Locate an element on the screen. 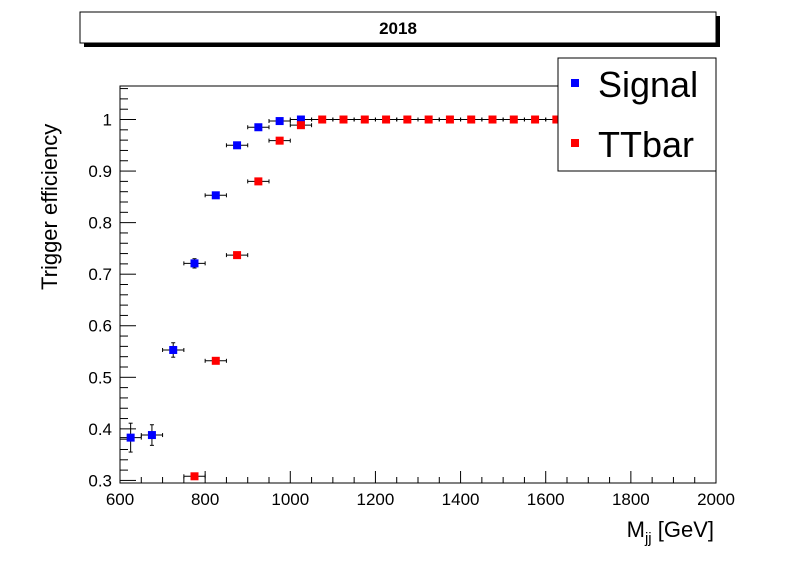  x-tick-label: 800 is located at coordinates (205, 499).